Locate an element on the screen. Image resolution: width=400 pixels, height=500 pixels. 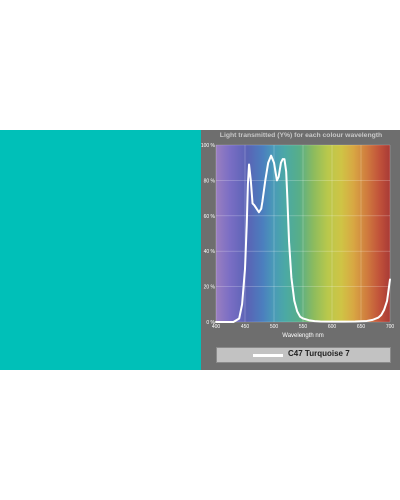
x-axis: 400 450 500 550 600 650 700 is located at coordinates (303, 327).